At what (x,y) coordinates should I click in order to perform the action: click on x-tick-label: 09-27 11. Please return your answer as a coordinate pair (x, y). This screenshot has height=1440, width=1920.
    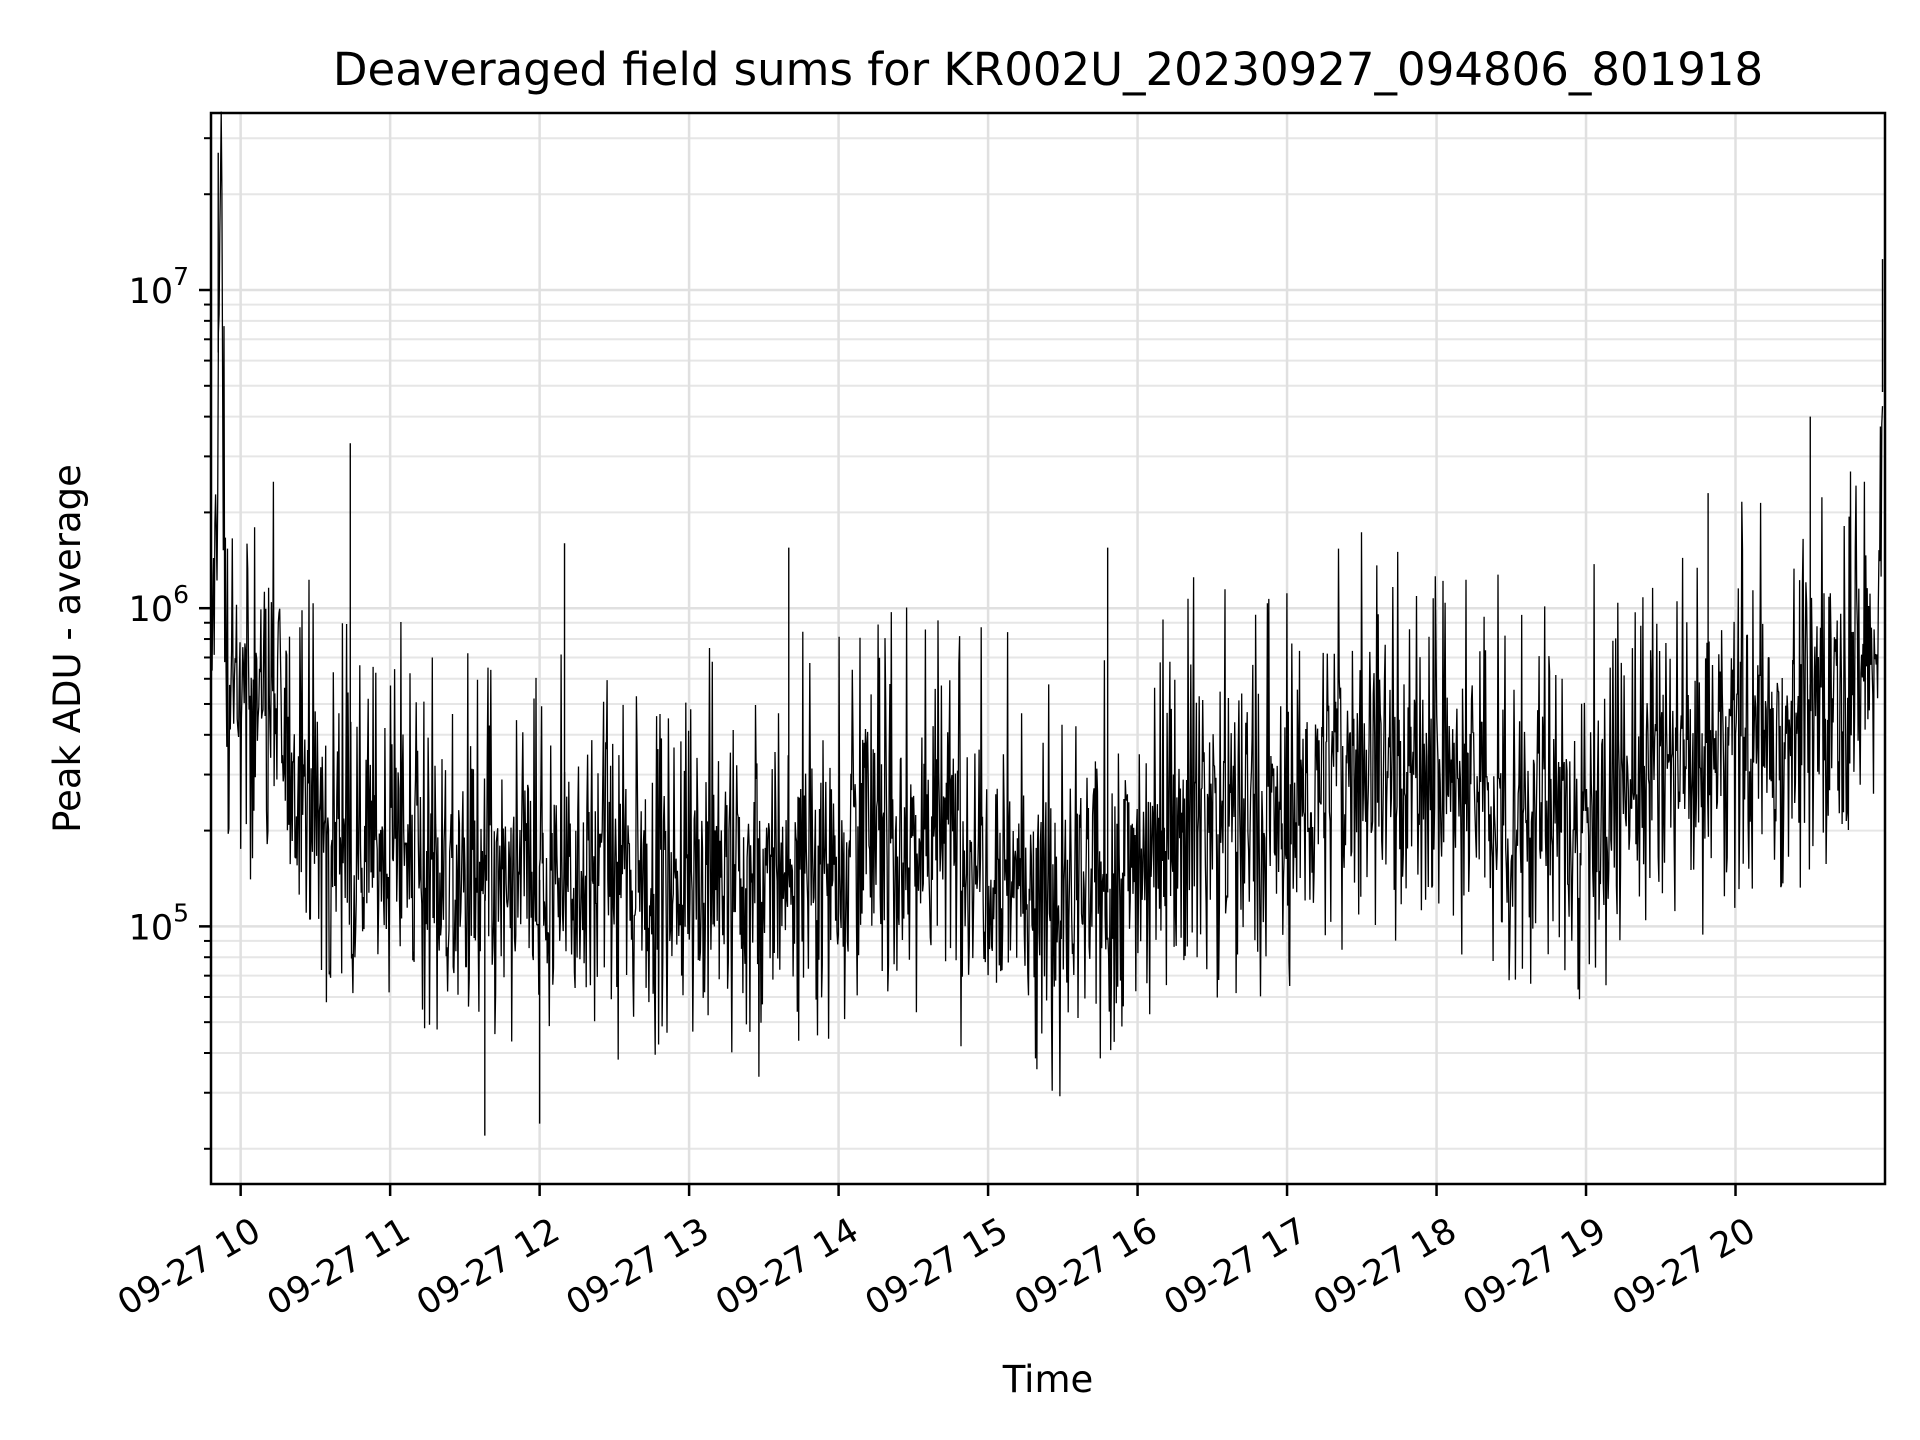
    Looking at the image, I should click on (339, 1267).